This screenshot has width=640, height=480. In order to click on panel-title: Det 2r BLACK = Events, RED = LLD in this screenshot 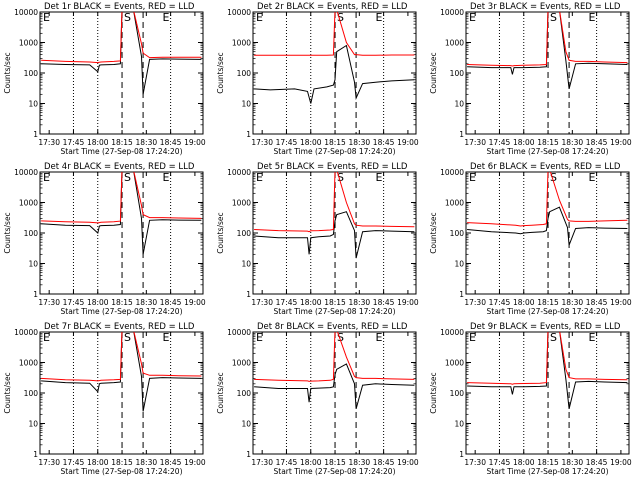, I will do `click(332, 7)`.